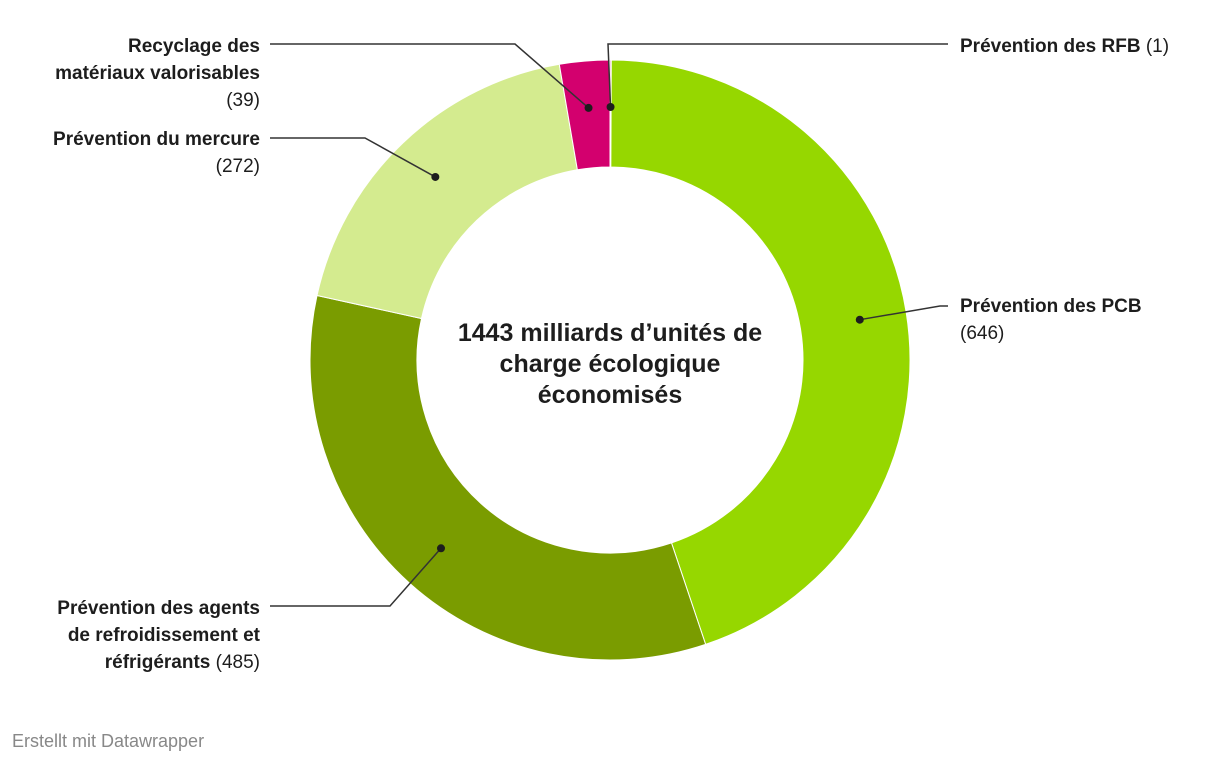 This screenshot has width=1220, height=766. I want to click on center-label-line: économisés, so click(610, 395).